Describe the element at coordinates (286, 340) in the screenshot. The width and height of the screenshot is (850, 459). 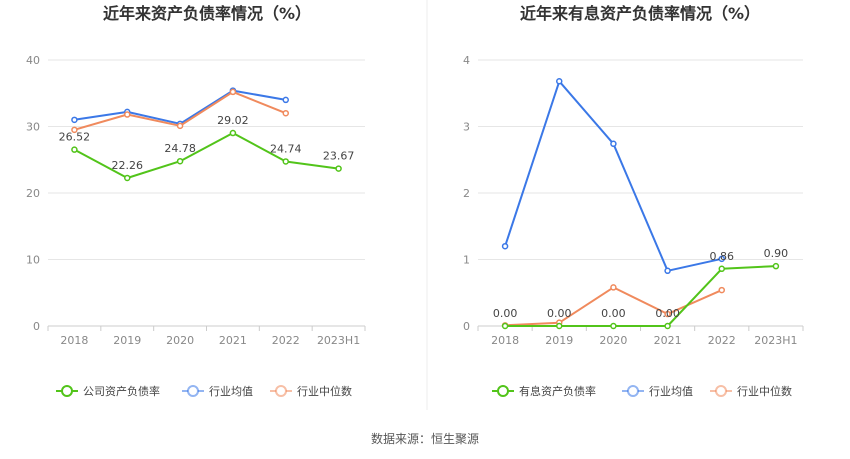
I see `chart1-x-tick-label: 2022` at that location.